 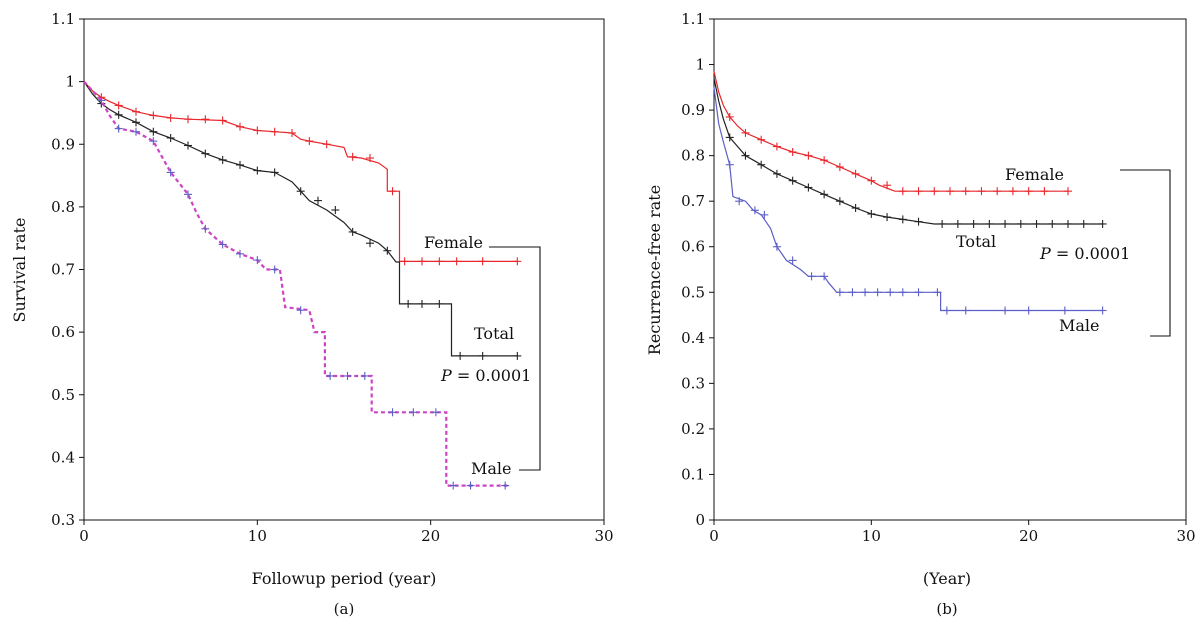 What do you see at coordinates (344, 578) in the screenshot?
I see `x-axis-title: Followup period (year)` at bounding box center [344, 578].